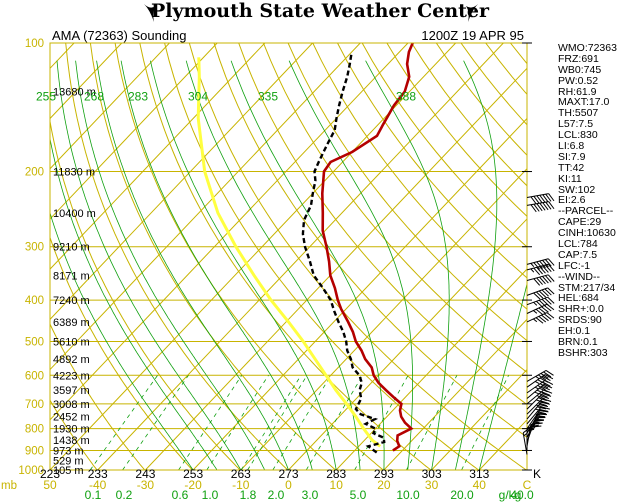 The height and width of the screenshot is (503, 640). What do you see at coordinates (587, 233) in the screenshot?
I see `index-line: CINH:10630` at bounding box center [587, 233].